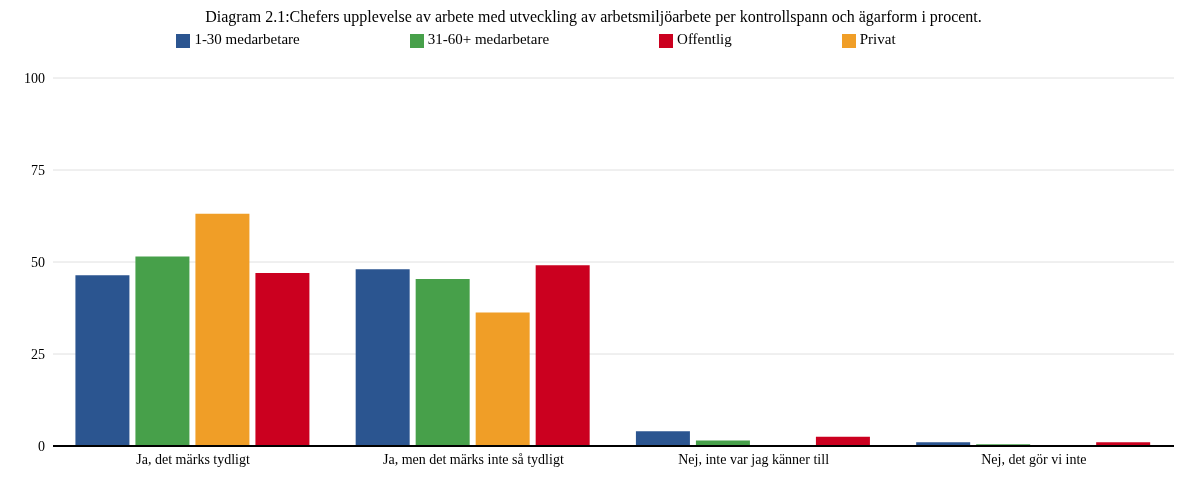  What do you see at coordinates (754, 459) in the screenshot?
I see `x-tick-label: Nej, inte var jag känner till` at bounding box center [754, 459].